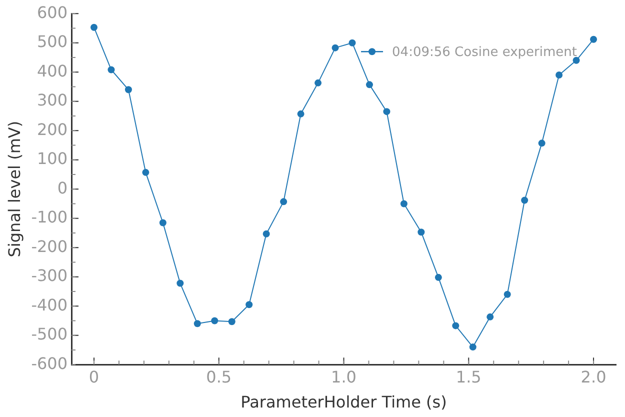 The height and width of the screenshot is (417, 625). Describe the element at coordinates (49, 304) in the screenshot. I see `y-tick-label: -400` at that location.